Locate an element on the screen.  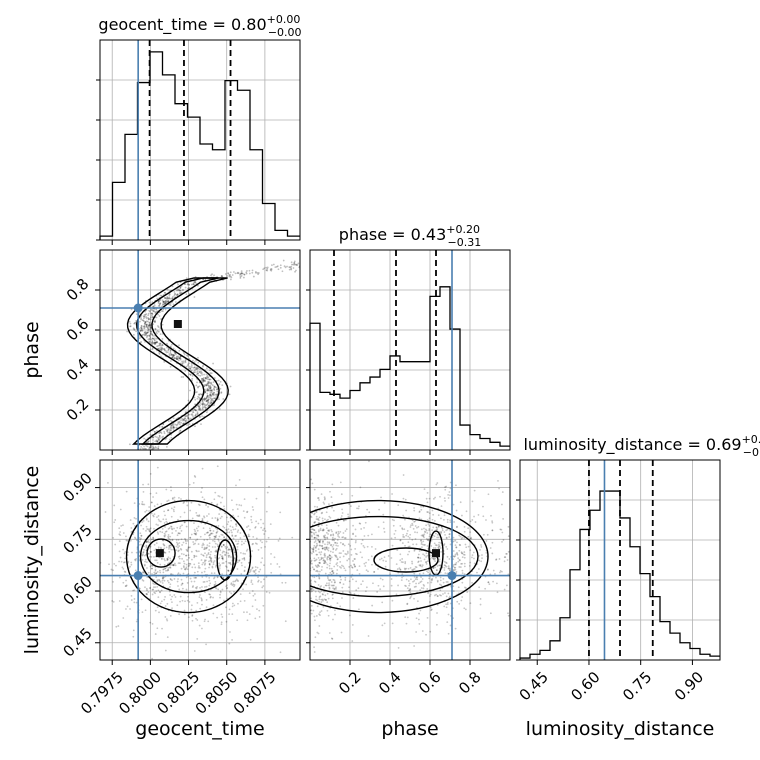
y-tick-label: 0.4 is located at coordinates (78, 370).